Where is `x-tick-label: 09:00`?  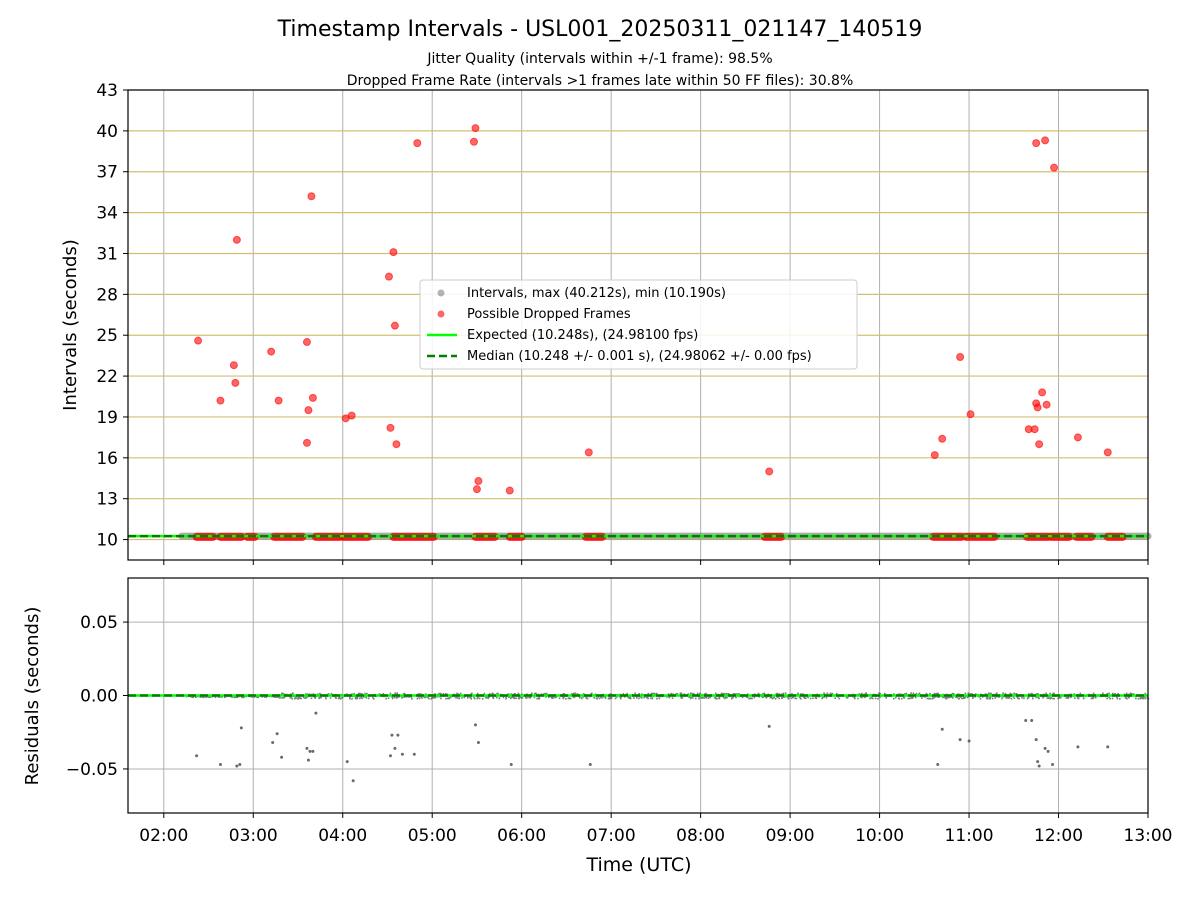
x-tick-label: 09:00 is located at coordinates (790, 836).